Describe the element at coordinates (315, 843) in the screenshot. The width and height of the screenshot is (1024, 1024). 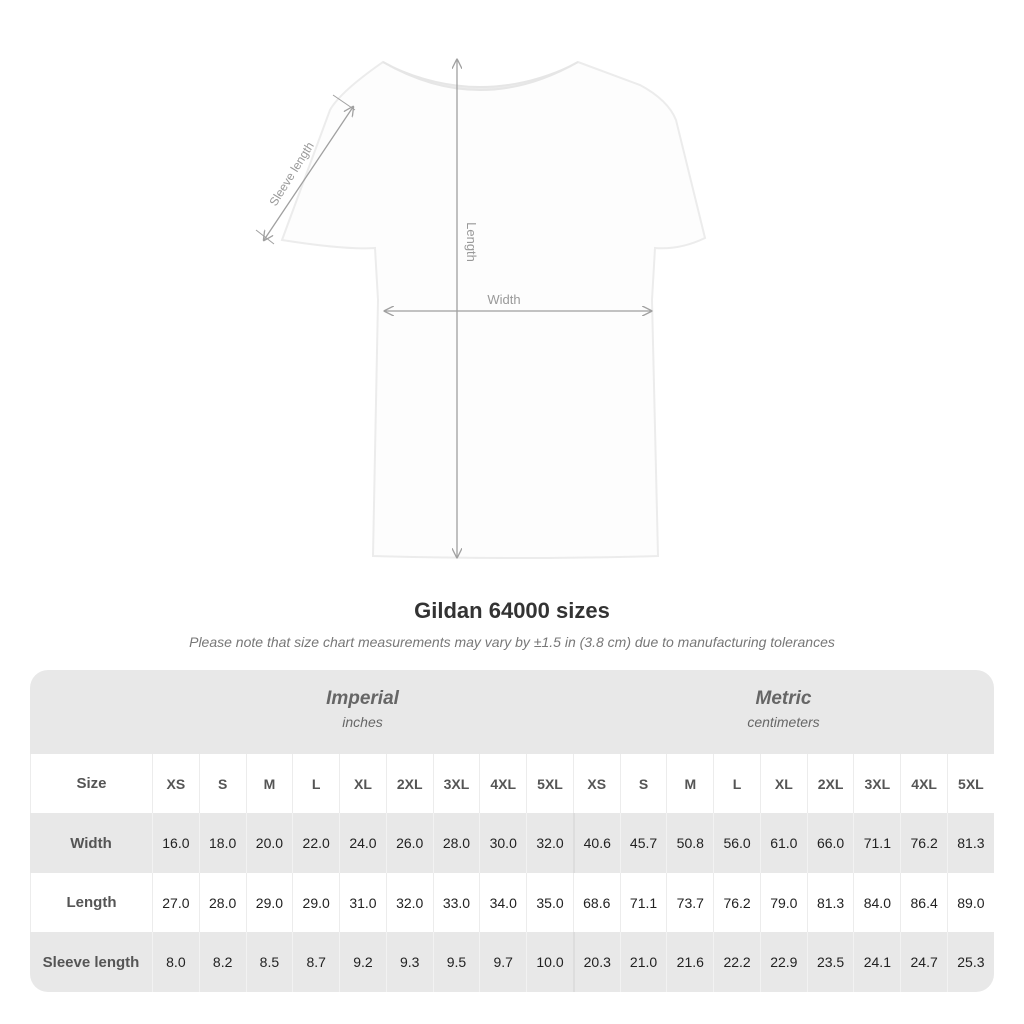
I see `value-cell: 22.0` at that location.